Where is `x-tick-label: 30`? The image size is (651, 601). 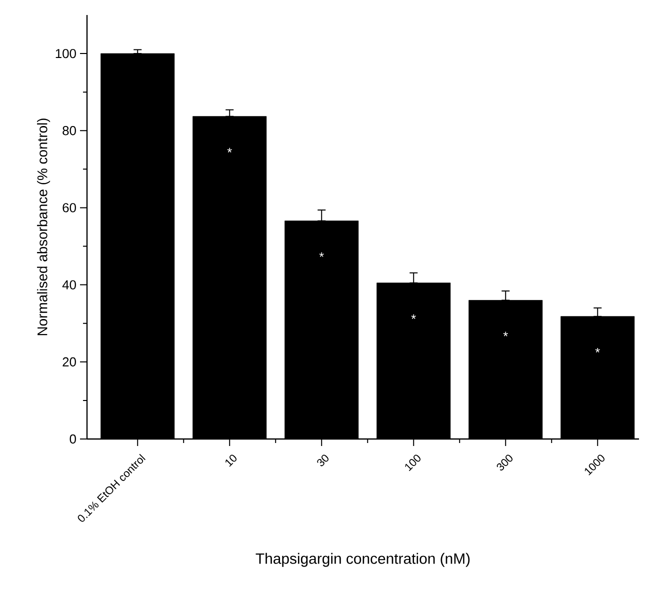
x-tick-label: 30 is located at coordinates (322, 460).